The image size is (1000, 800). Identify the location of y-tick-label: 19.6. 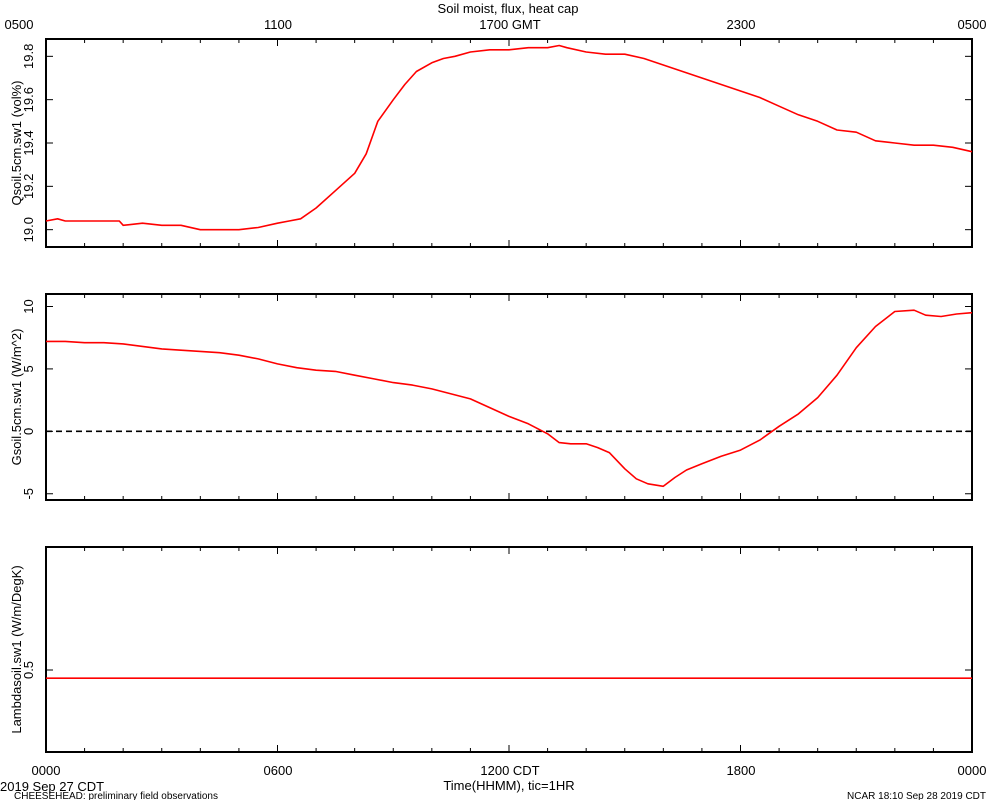
(28, 99).